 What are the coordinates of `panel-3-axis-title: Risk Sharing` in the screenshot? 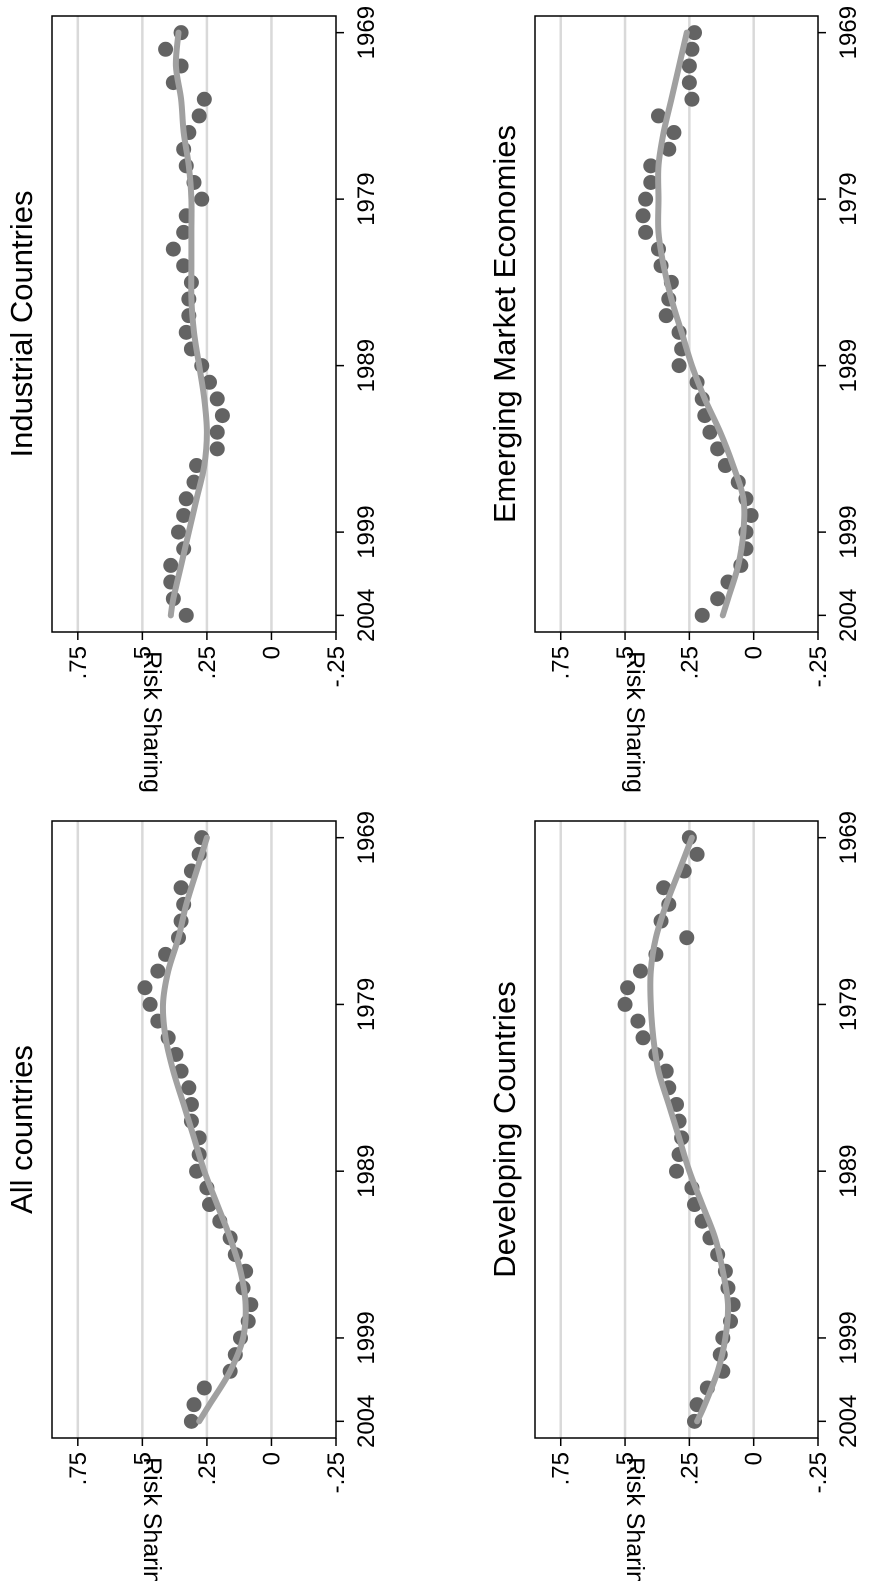 It's located at (635, 722).